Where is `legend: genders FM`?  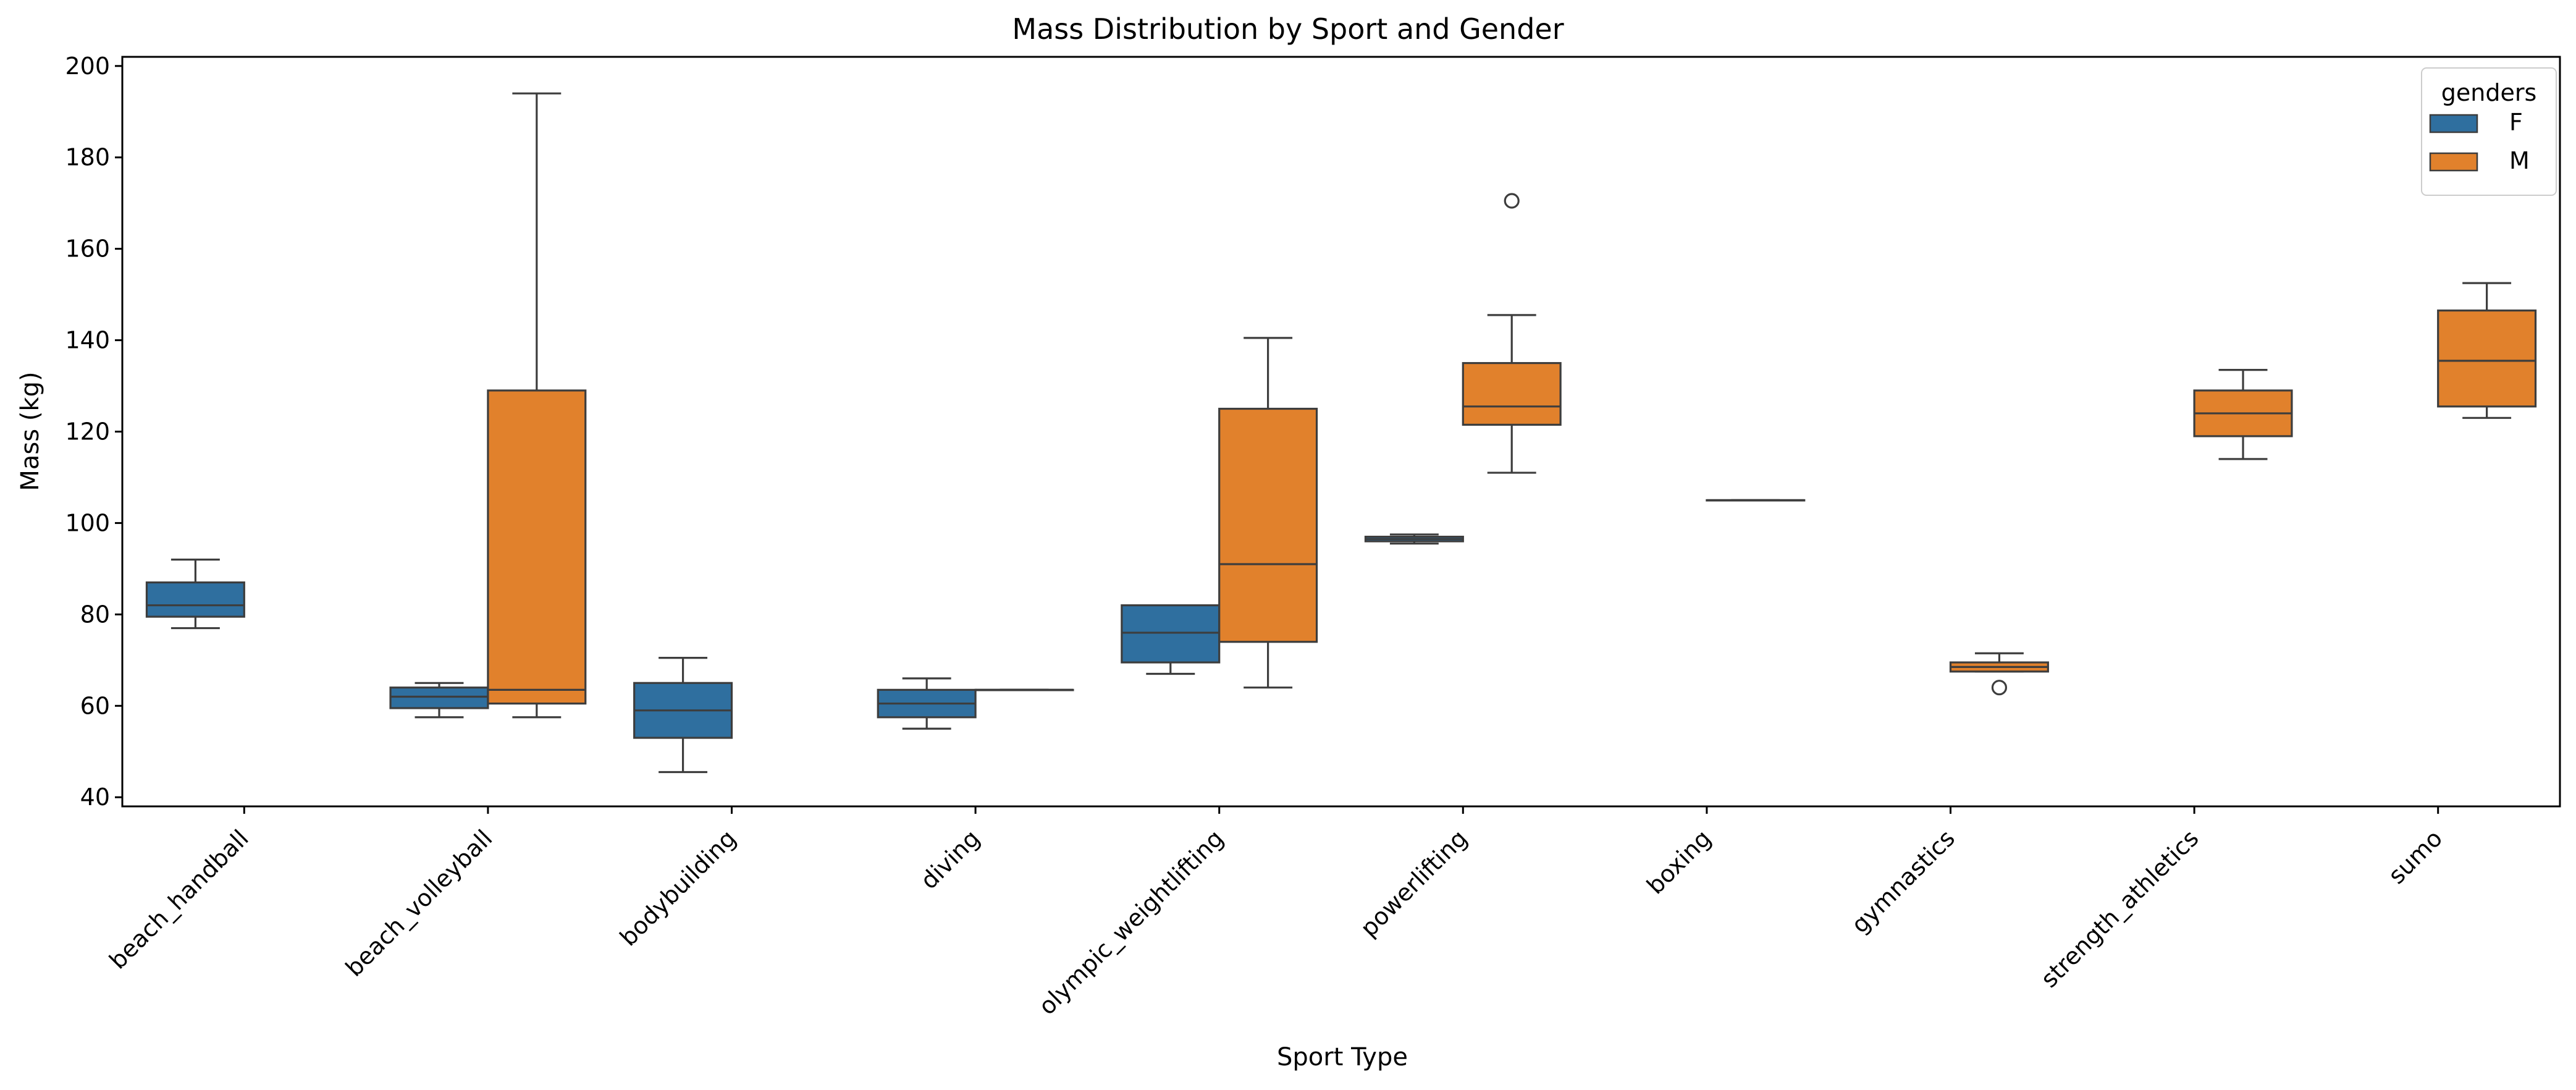
legend: genders FM is located at coordinates (2489, 131).